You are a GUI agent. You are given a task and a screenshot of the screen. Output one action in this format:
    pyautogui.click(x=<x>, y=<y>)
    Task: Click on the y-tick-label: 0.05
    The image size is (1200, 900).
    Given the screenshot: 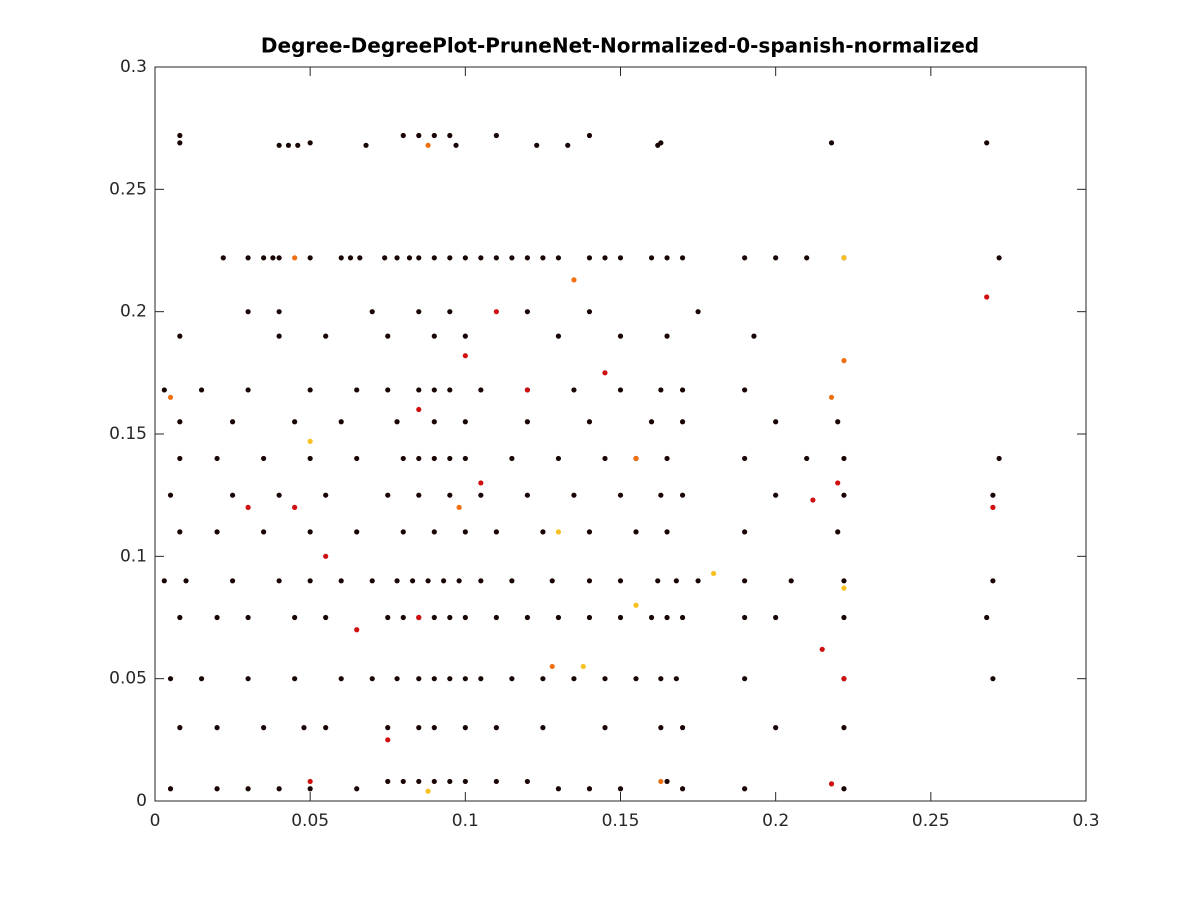 What is the action you would take?
    pyautogui.click(x=128, y=679)
    